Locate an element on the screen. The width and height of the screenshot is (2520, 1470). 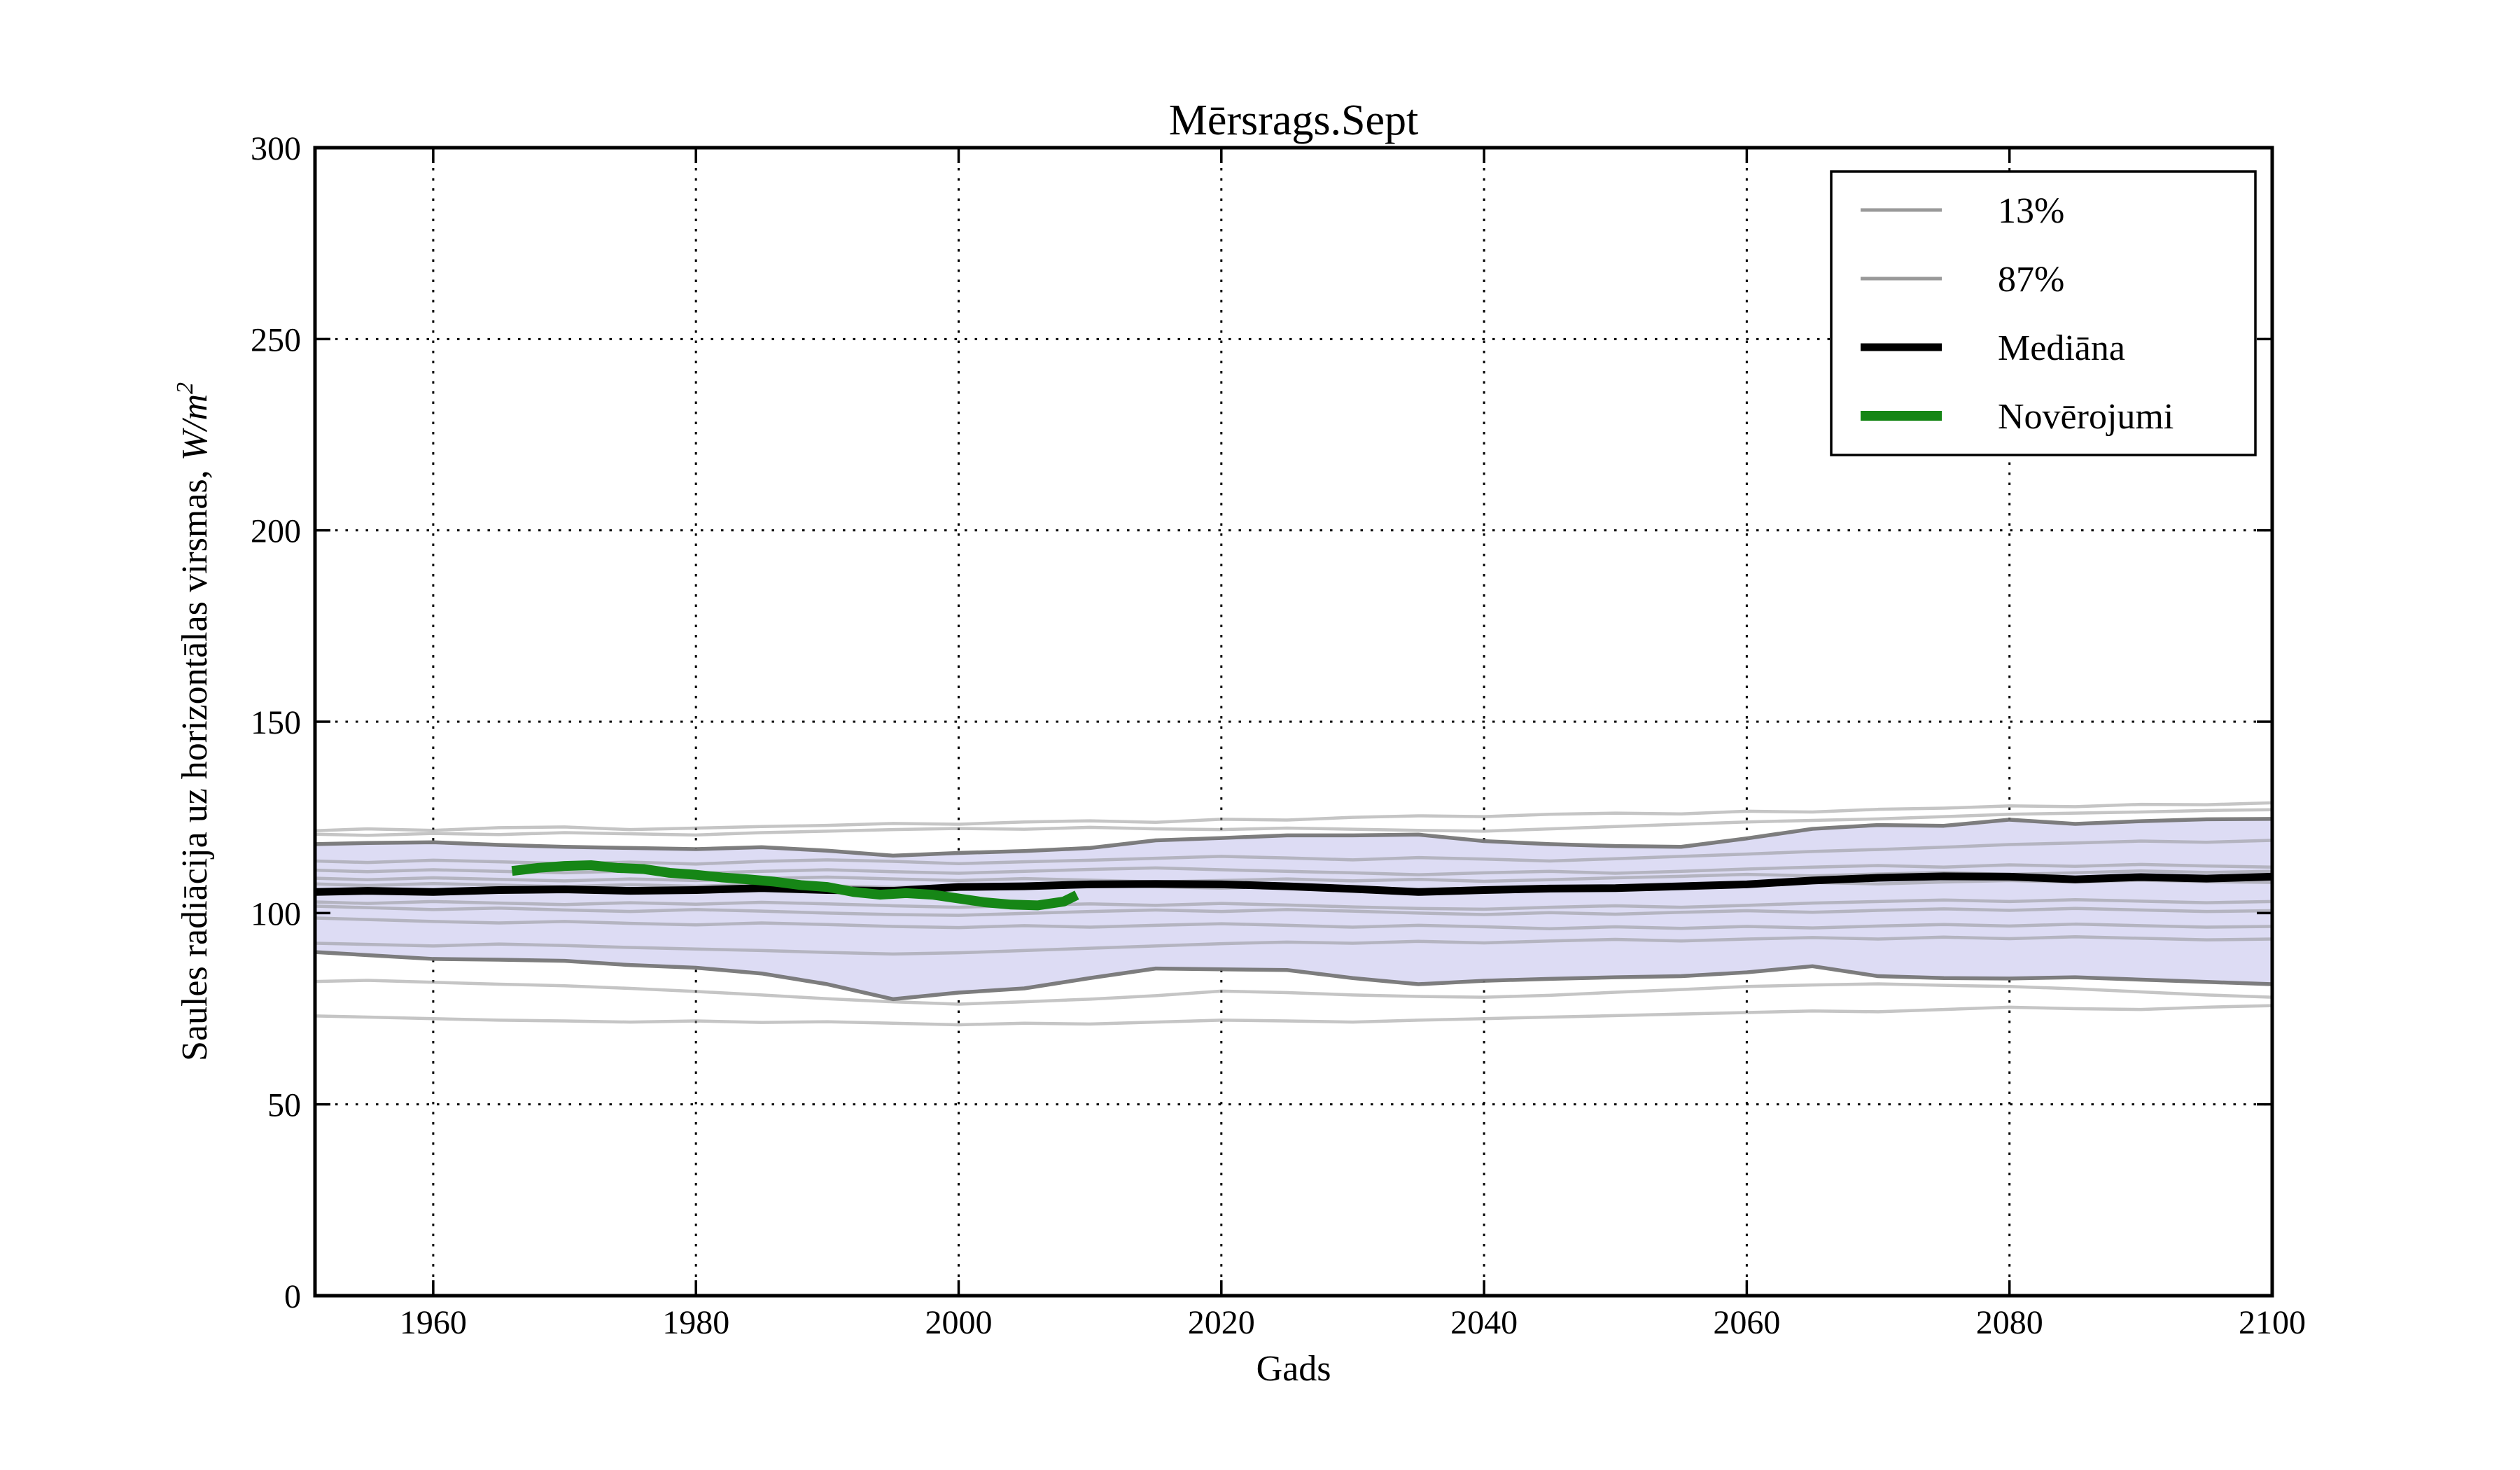
series-percentile-13% is located at coordinates (1293, 976).